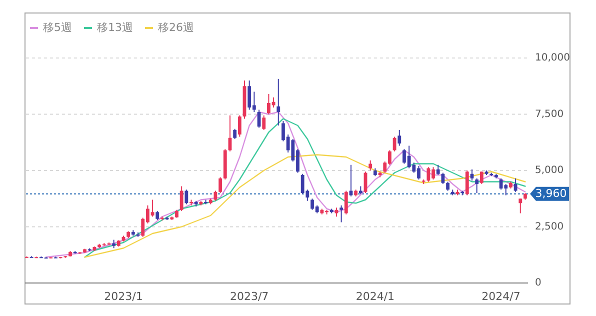 This screenshot has height=316, width=596. Describe the element at coordinates (549, 226) in the screenshot. I see `y-tick-label: 2,500` at that location.